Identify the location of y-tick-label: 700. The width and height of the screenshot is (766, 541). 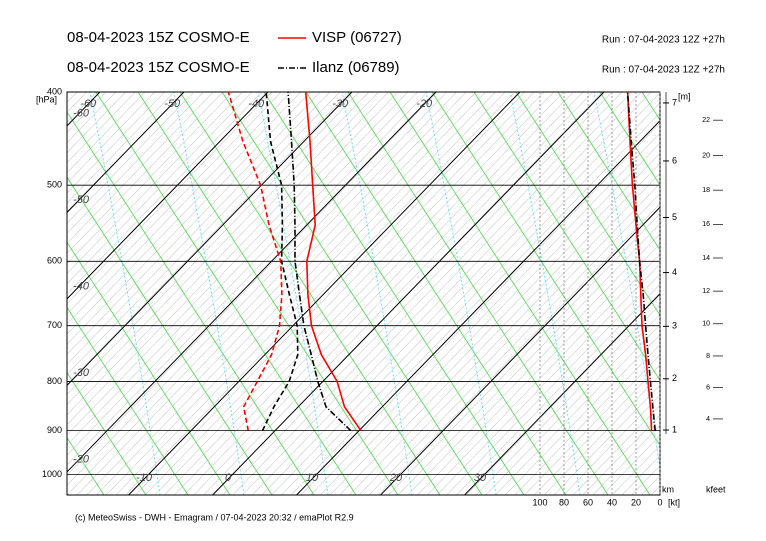
(54, 325).